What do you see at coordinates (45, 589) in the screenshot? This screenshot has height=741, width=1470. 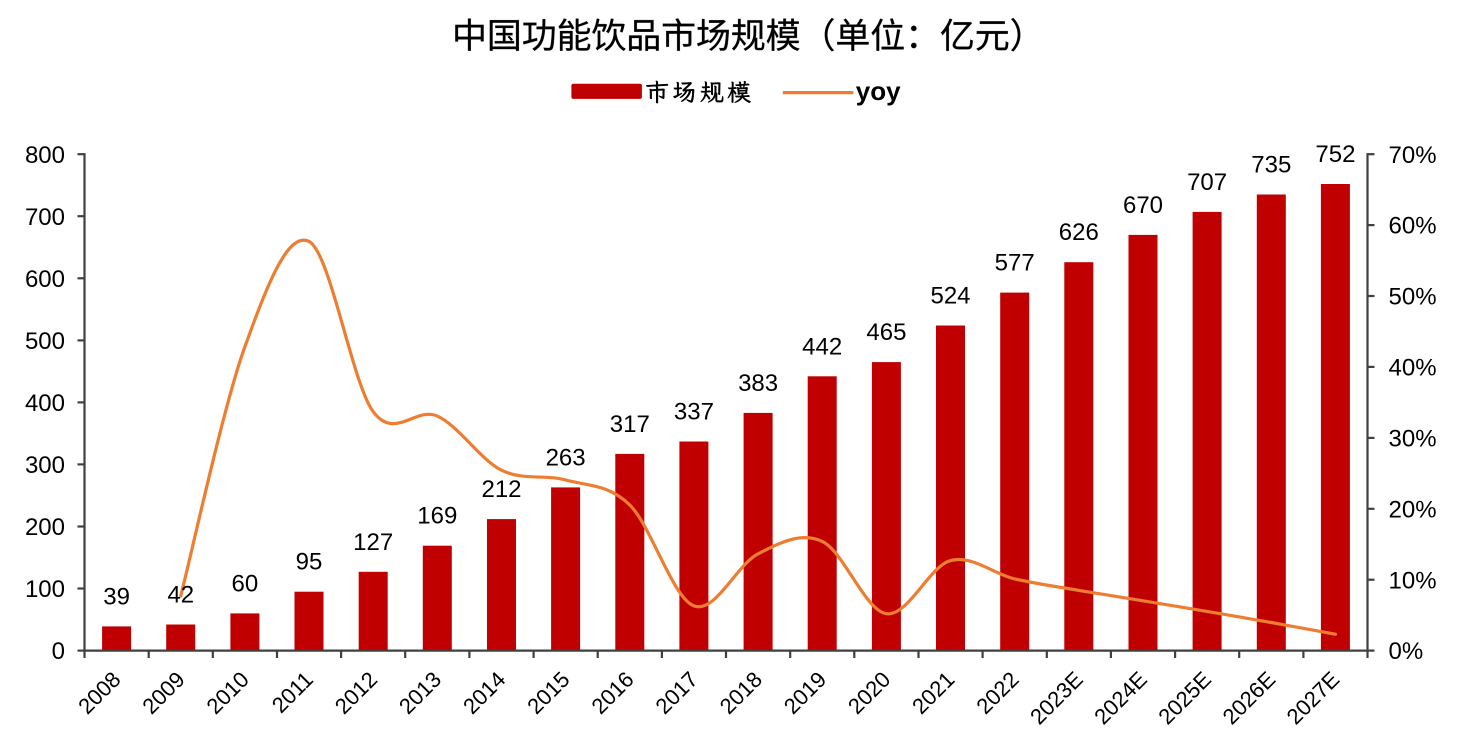 I see `svg-text: 100` at bounding box center [45, 589].